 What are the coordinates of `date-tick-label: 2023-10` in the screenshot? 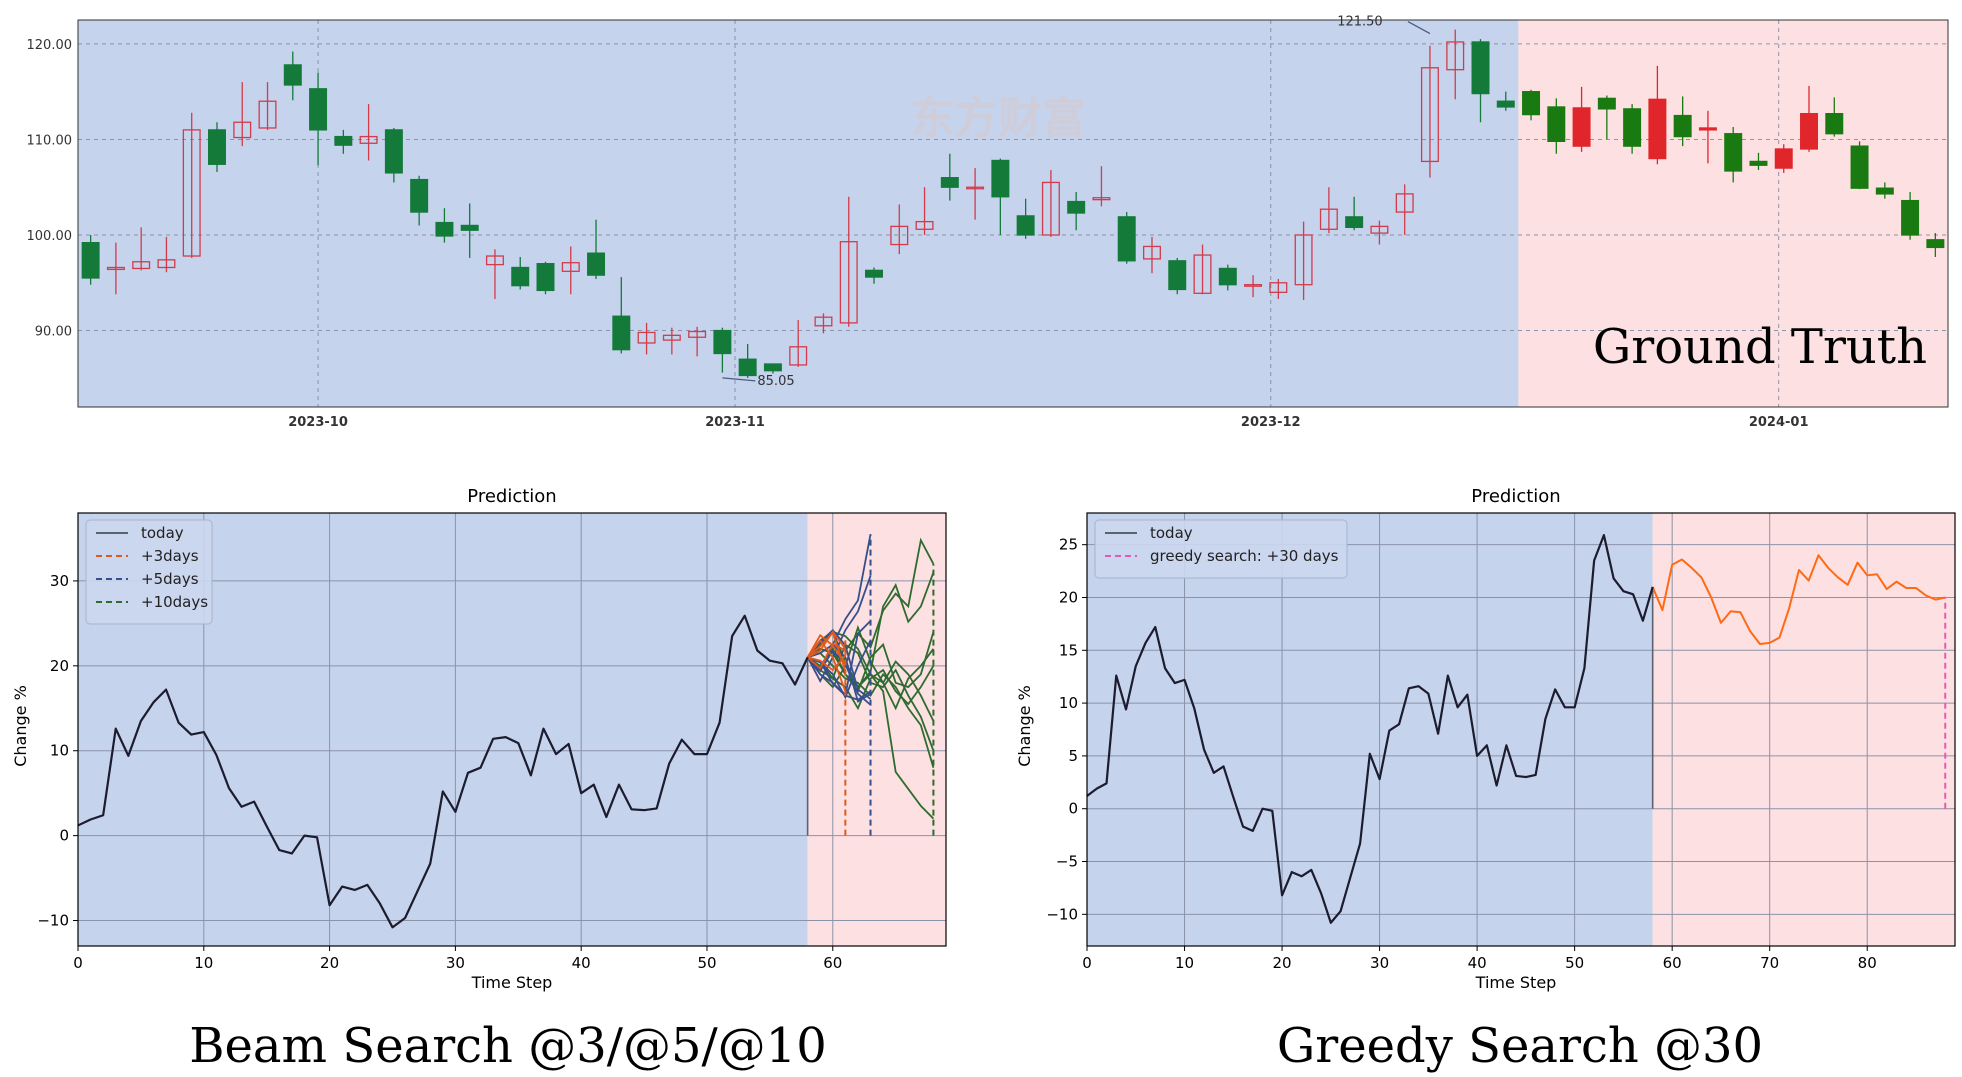 It's located at (318, 422).